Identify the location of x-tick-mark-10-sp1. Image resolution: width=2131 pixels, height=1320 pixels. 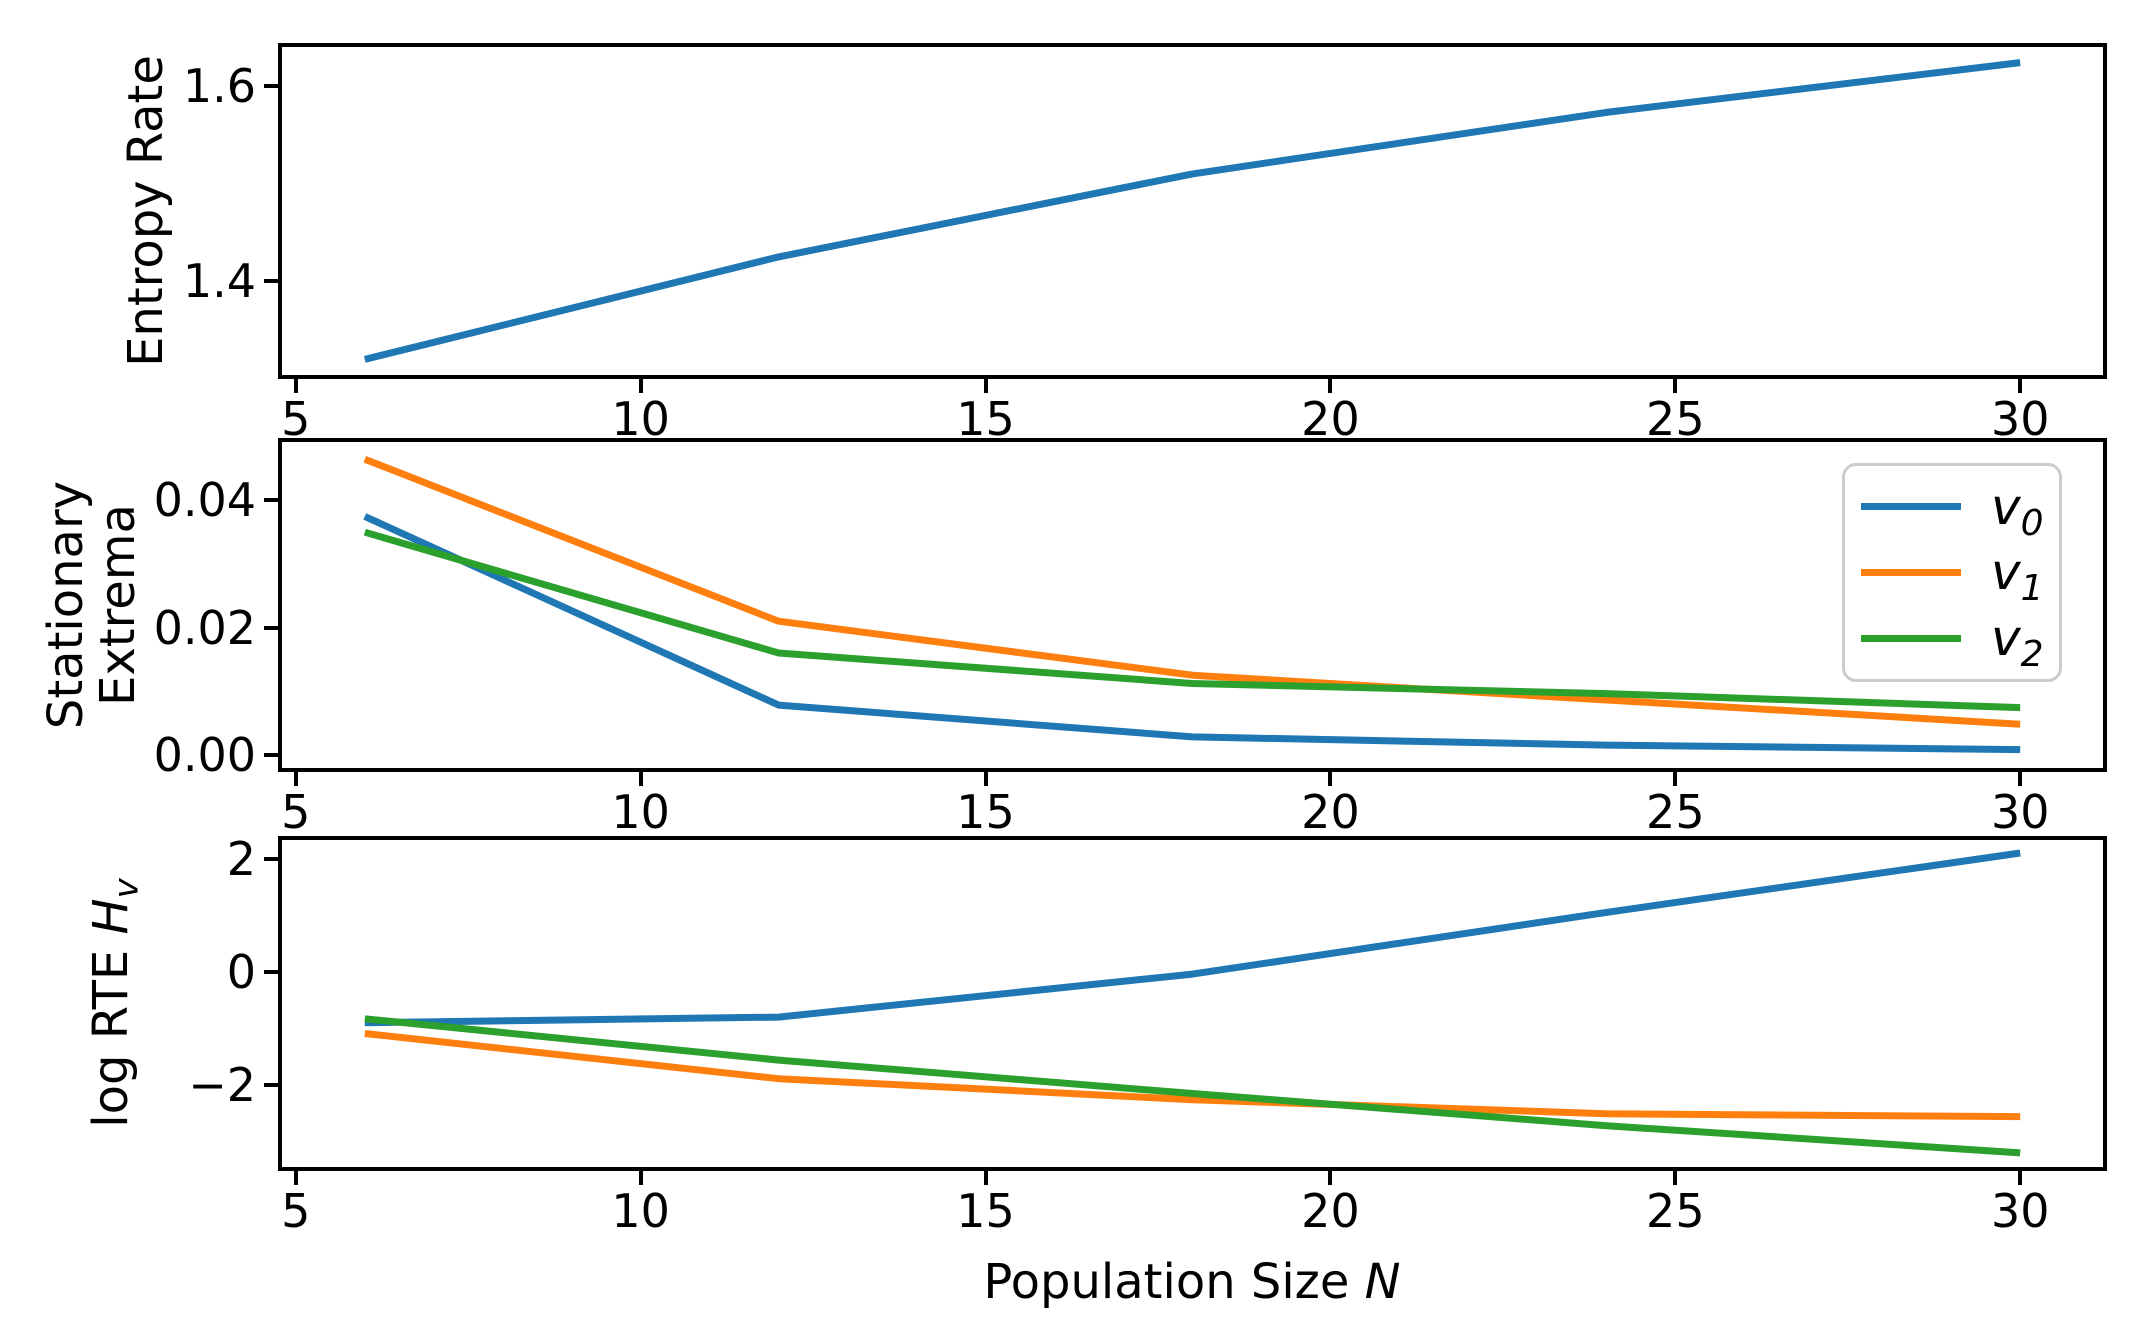
(640, 779).